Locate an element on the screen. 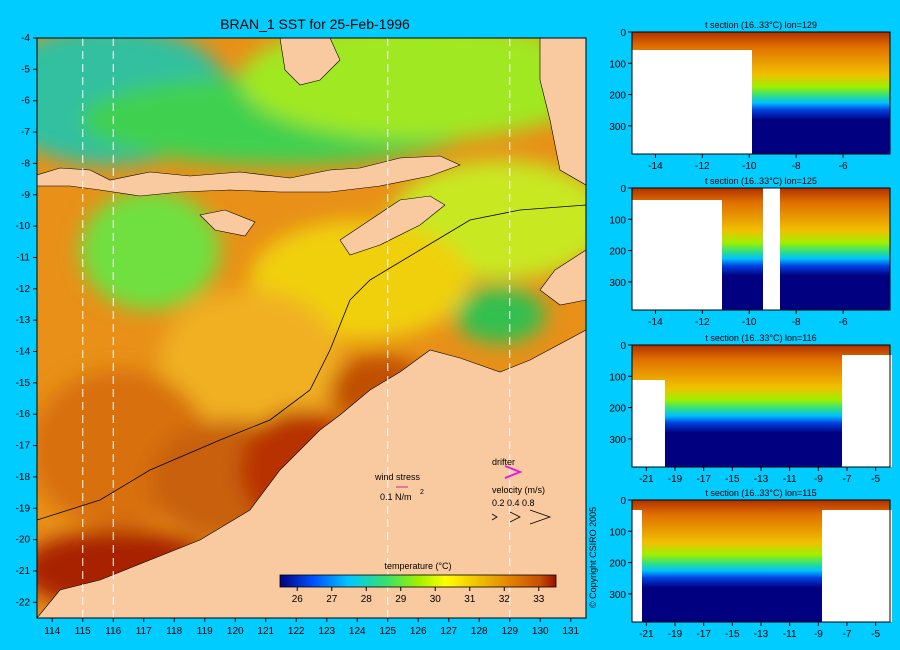 The width and height of the screenshot is (900, 650). section-x-tick: -10 is located at coordinates (749, 322).